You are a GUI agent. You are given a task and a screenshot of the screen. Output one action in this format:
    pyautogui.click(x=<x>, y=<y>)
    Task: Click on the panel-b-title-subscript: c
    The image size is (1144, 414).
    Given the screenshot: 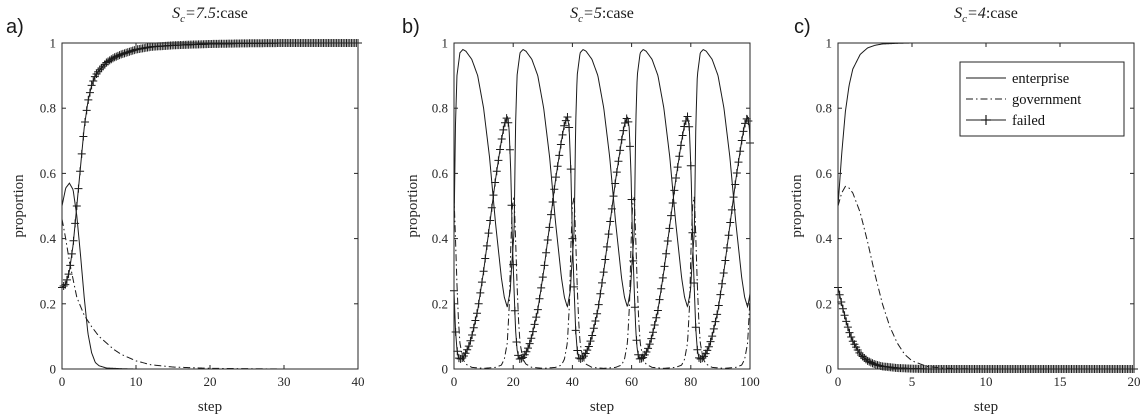 What is the action you would take?
    pyautogui.click(x=580, y=19)
    